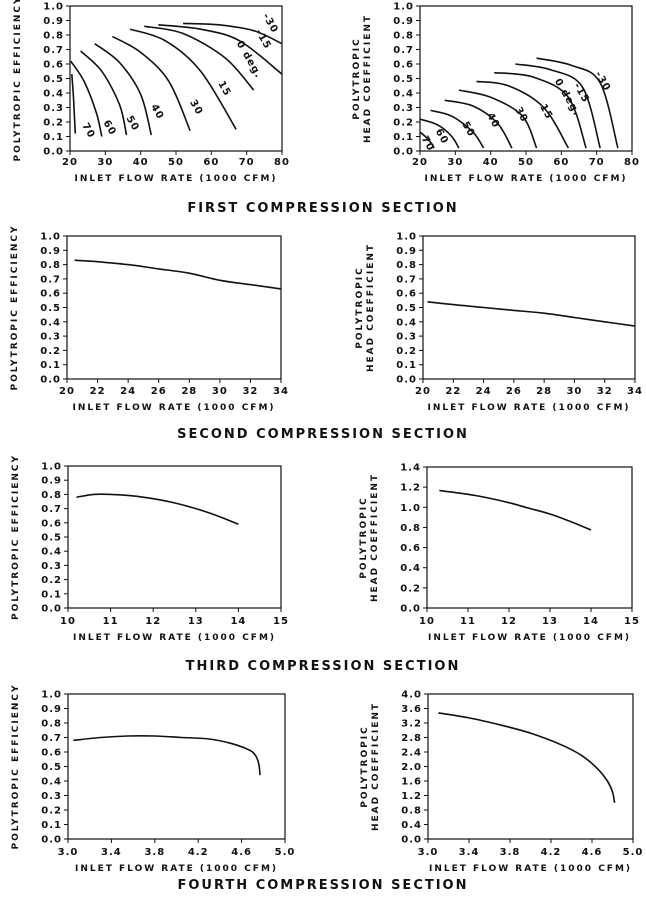  Describe the element at coordinates (635, 391) in the screenshot. I see `x-tick-label: 34` at that location.